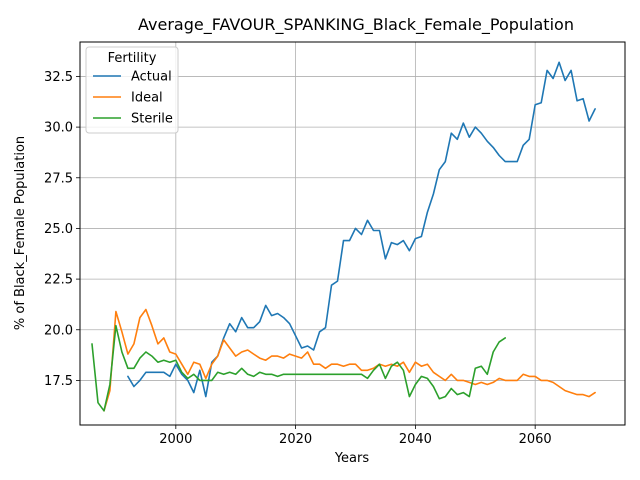  What do you see at coordinates (132, 58) in the screenshot?
I see `legend-title: Fertility` at bounding box center [132, 58].